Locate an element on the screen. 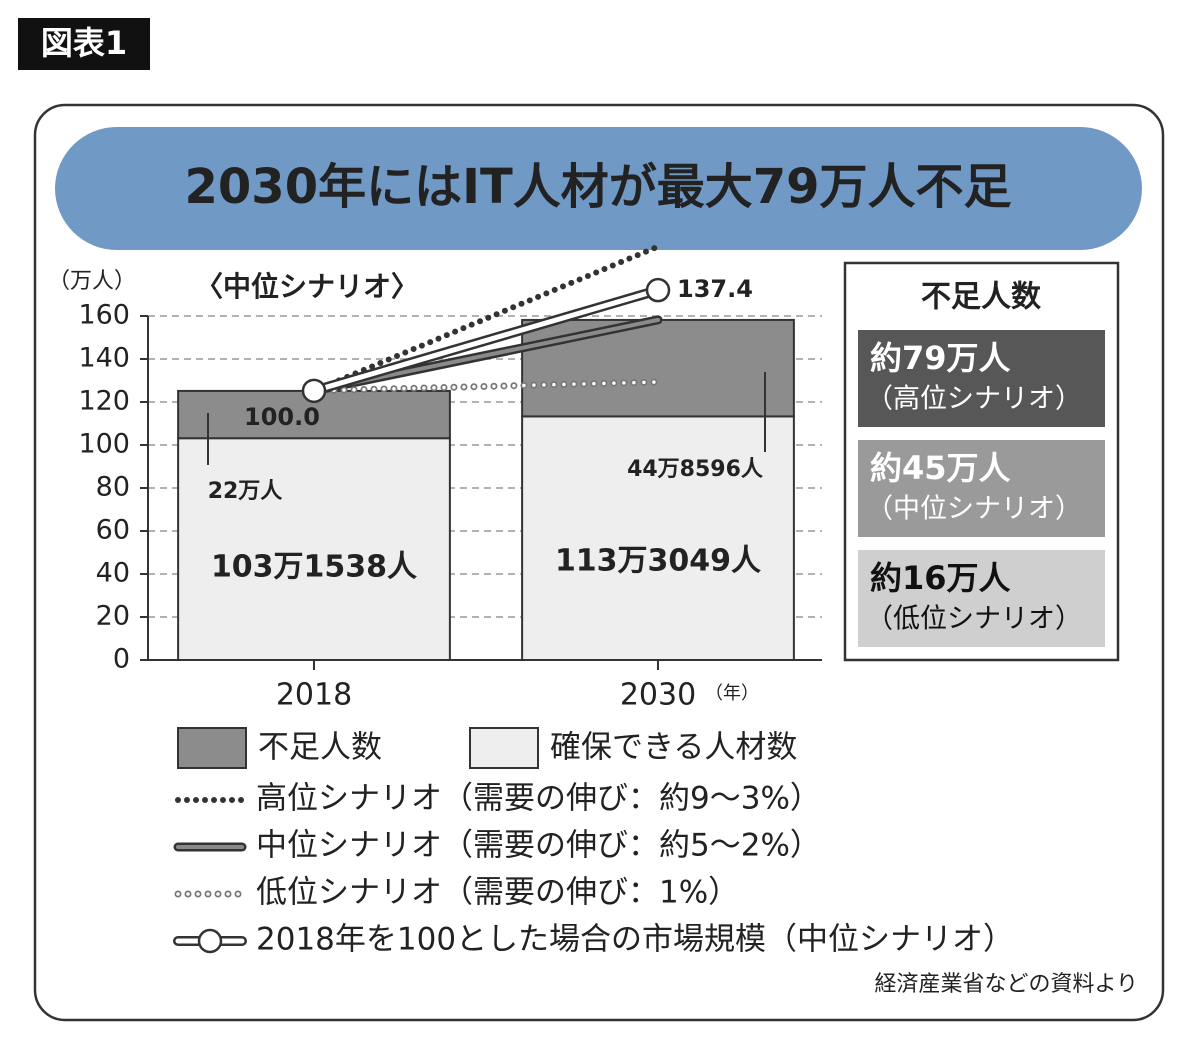  data-labels: 103万1538人 113万3049人 22万人 44万8596人 100.0 137.4 is located at coordinates (485, 430).